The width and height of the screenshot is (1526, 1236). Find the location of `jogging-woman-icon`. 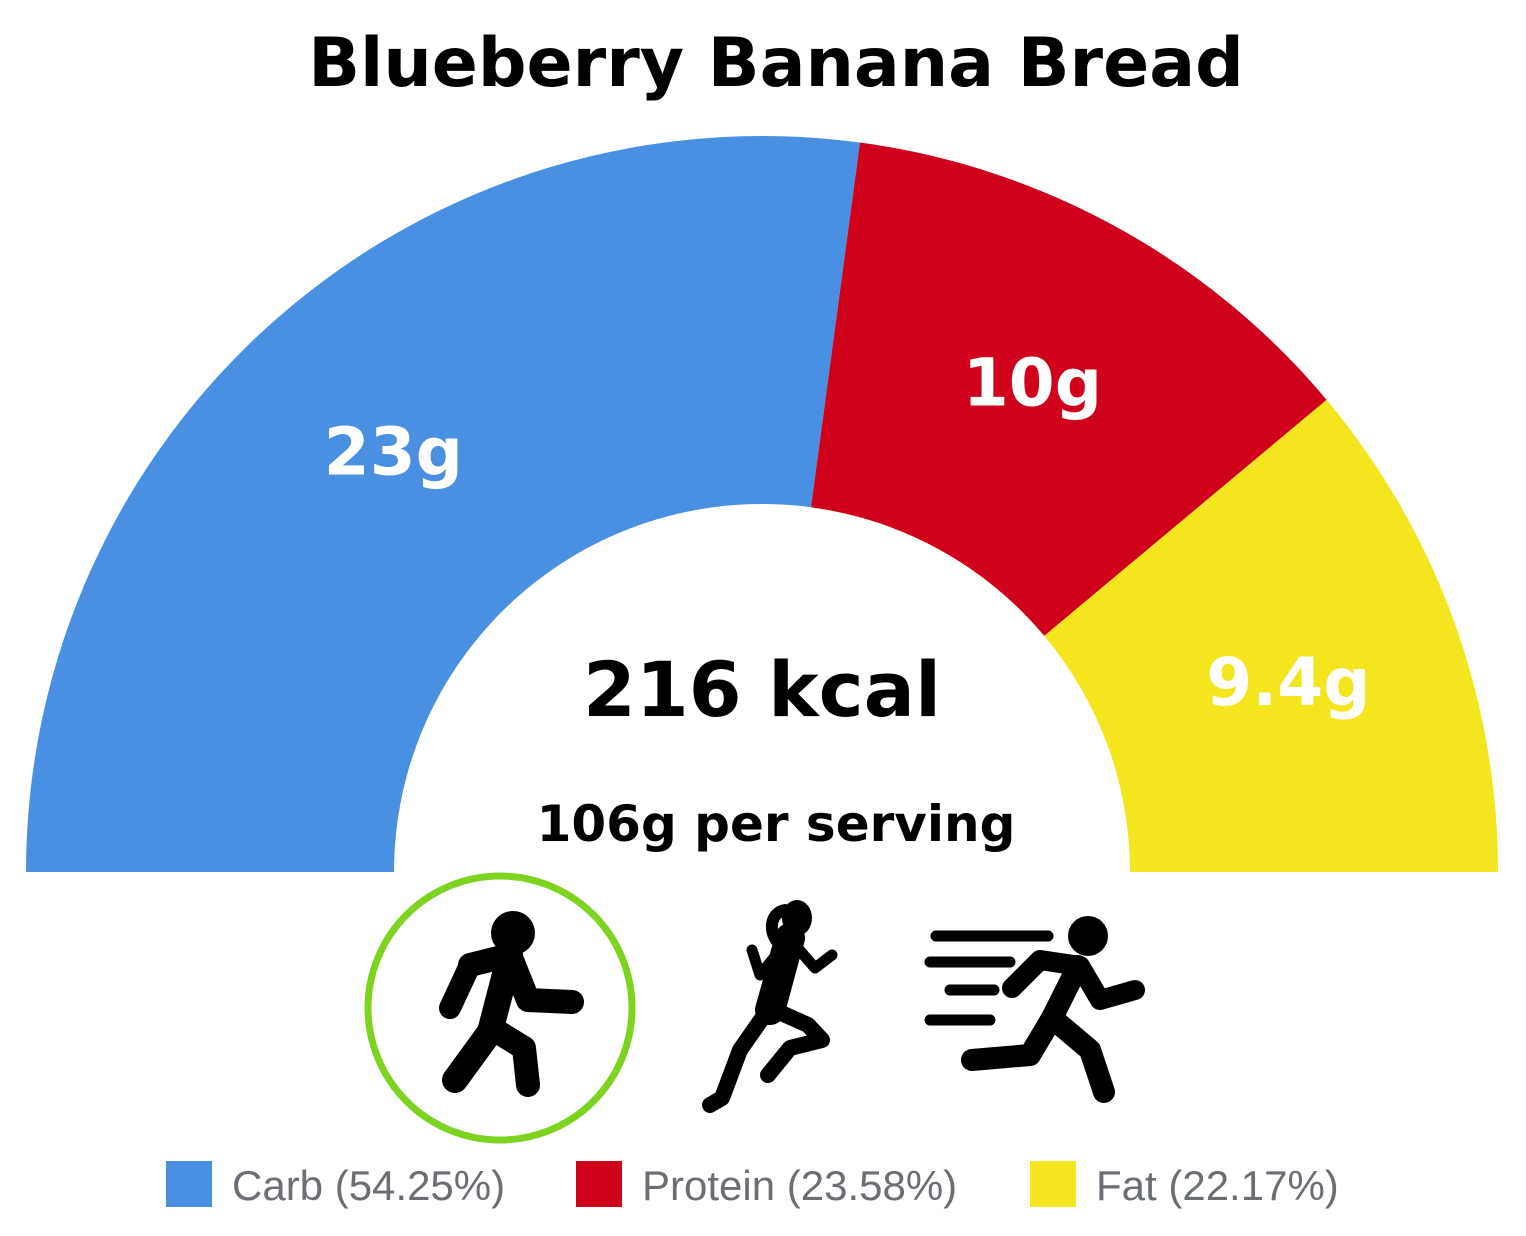

jogging-woman-icon is located at coordinates (770, 1006).